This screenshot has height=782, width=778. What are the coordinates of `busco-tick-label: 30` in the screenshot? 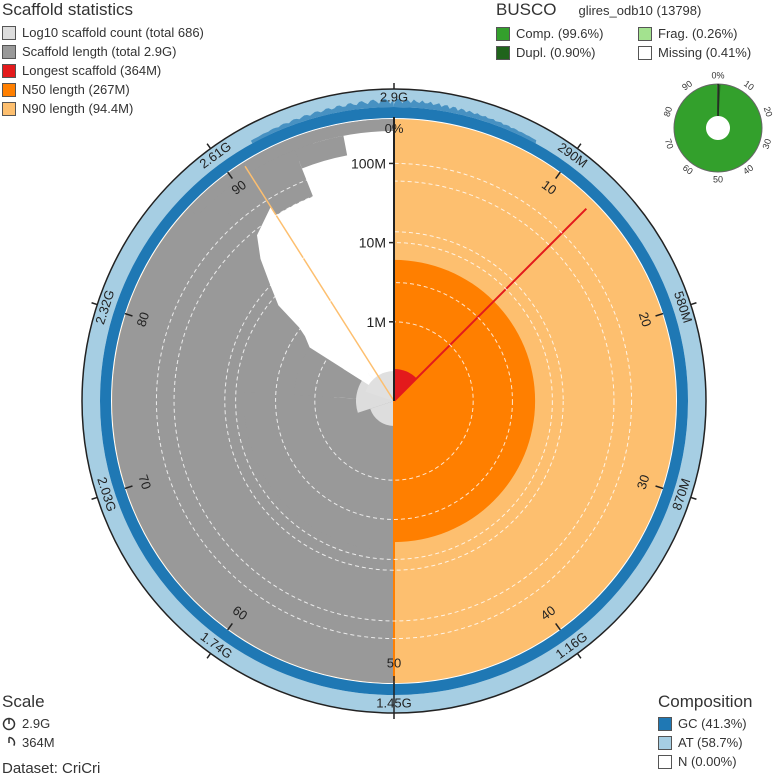 It's located at (767, 144).